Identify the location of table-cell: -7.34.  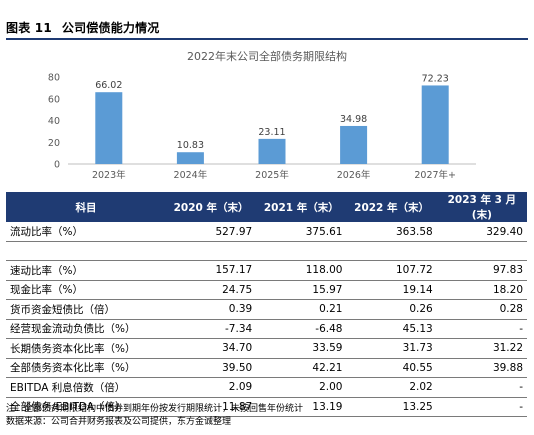
(211, 329).